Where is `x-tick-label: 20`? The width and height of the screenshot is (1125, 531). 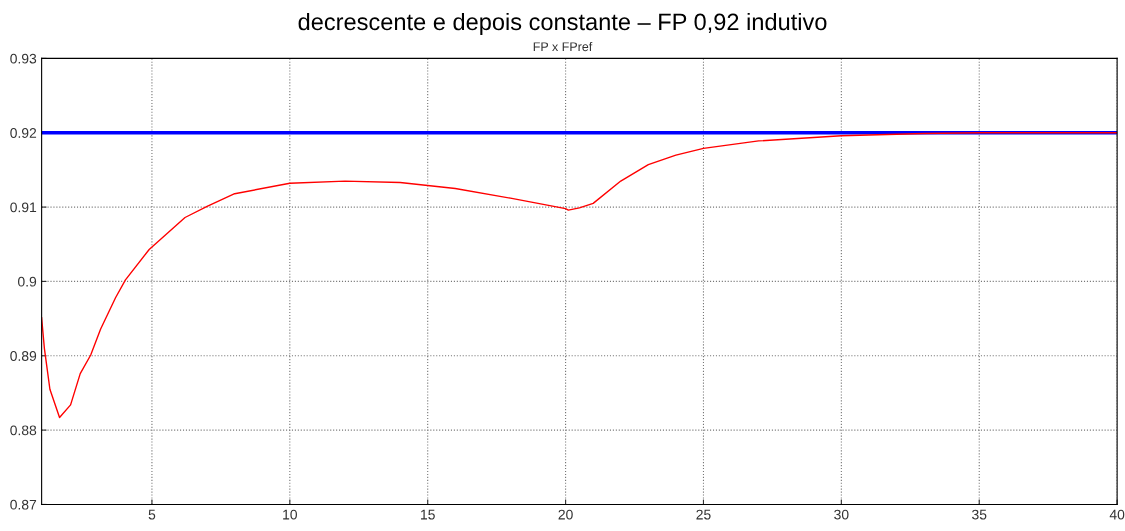
x-tick-label: 20 is located at coordinates (565, 514).